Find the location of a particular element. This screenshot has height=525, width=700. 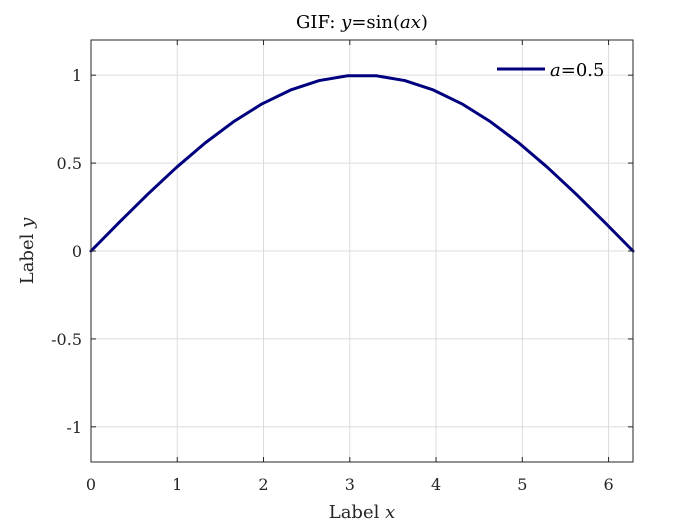

x-tick-labels: 0 1 2 3 4 5 6 is located at coordinates (350, 484).